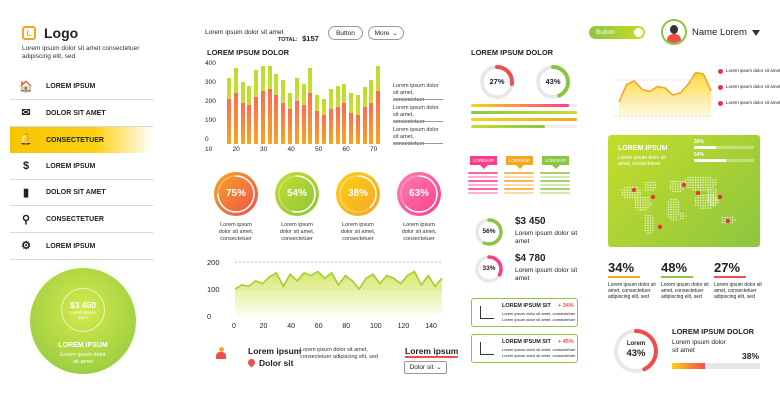 This screenshot has height=410, width=780. Describe the element at coordinates (636, 353) in the screenshot. I see `bottom-ring-pct: 43%` at that location.